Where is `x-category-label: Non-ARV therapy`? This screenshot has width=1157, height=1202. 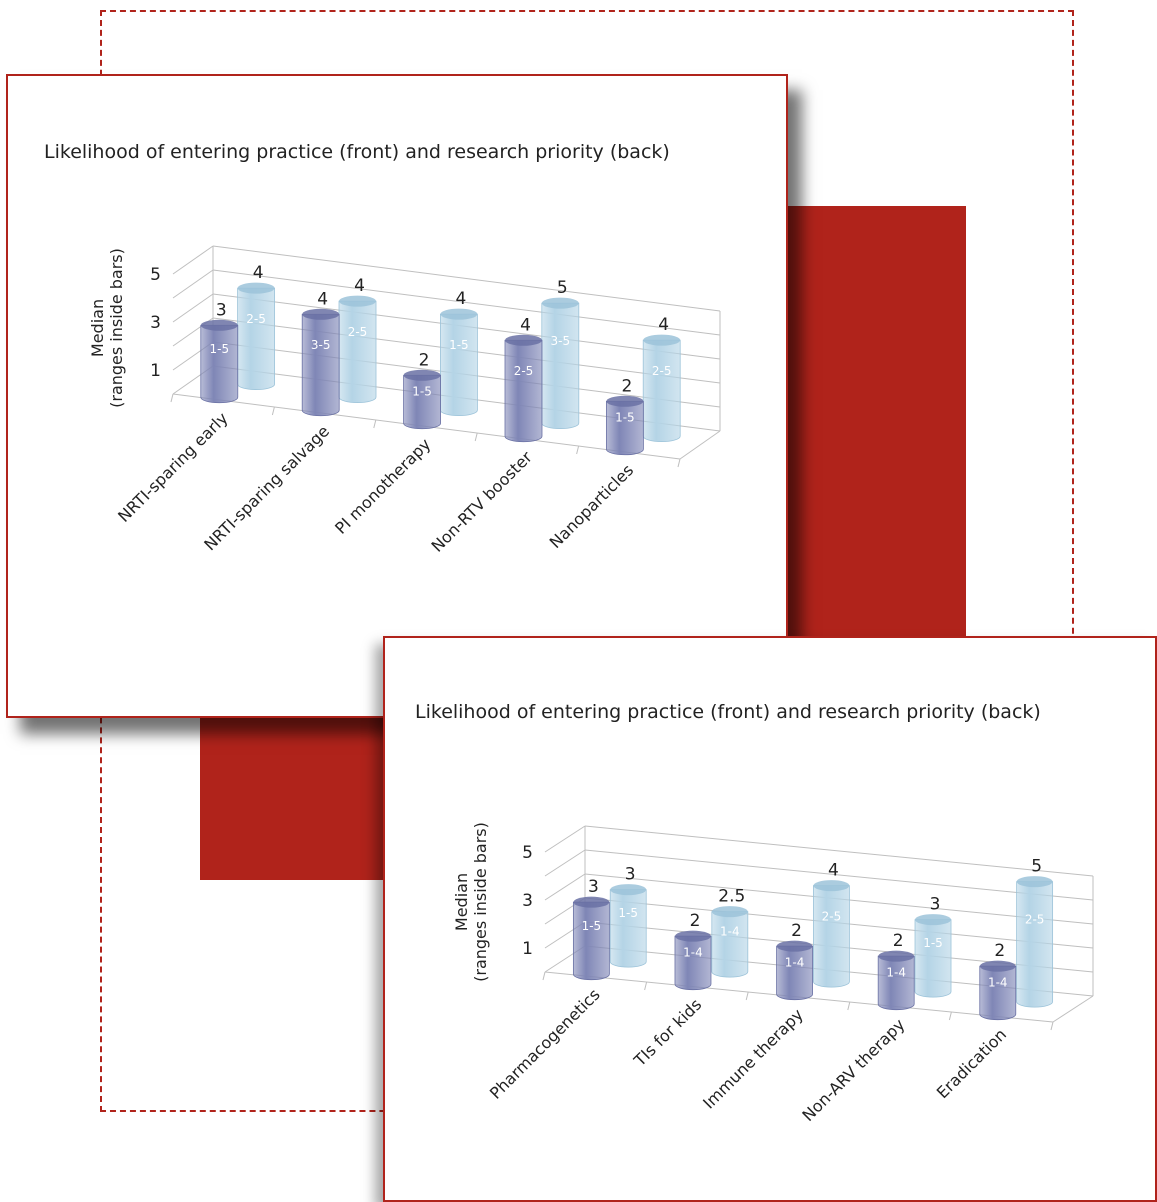
x-category-label: Non-ARV therapy is located at coordinates (853, 1070).